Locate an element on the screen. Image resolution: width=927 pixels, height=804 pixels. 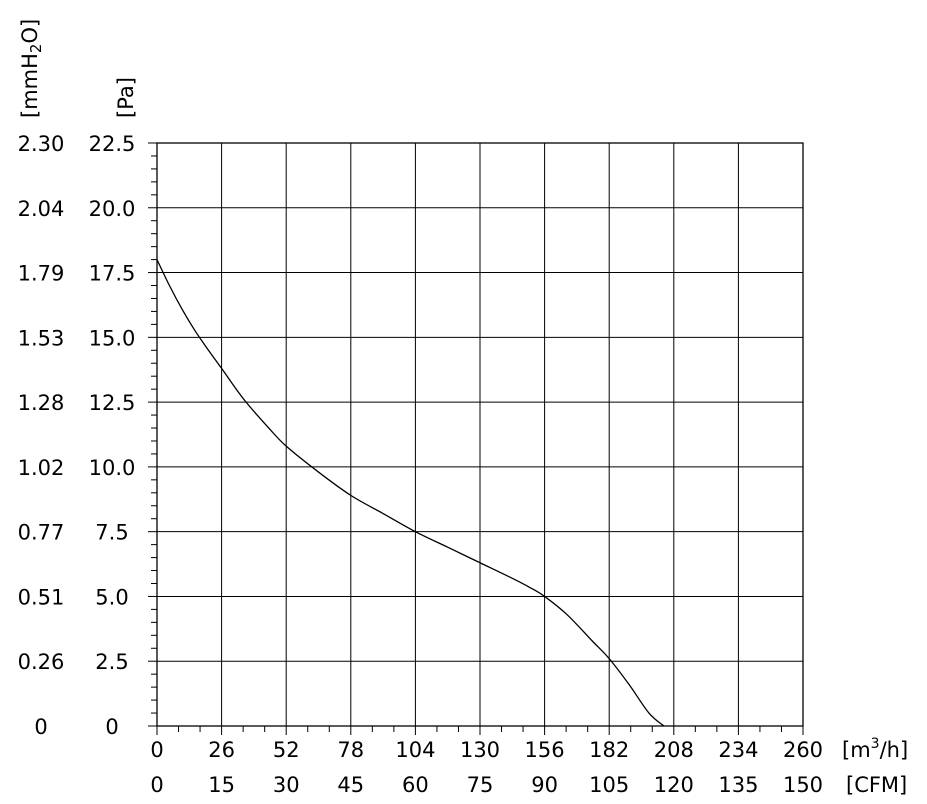
x-secondary-tick-label: 0 is located at coordinates (156, 785).